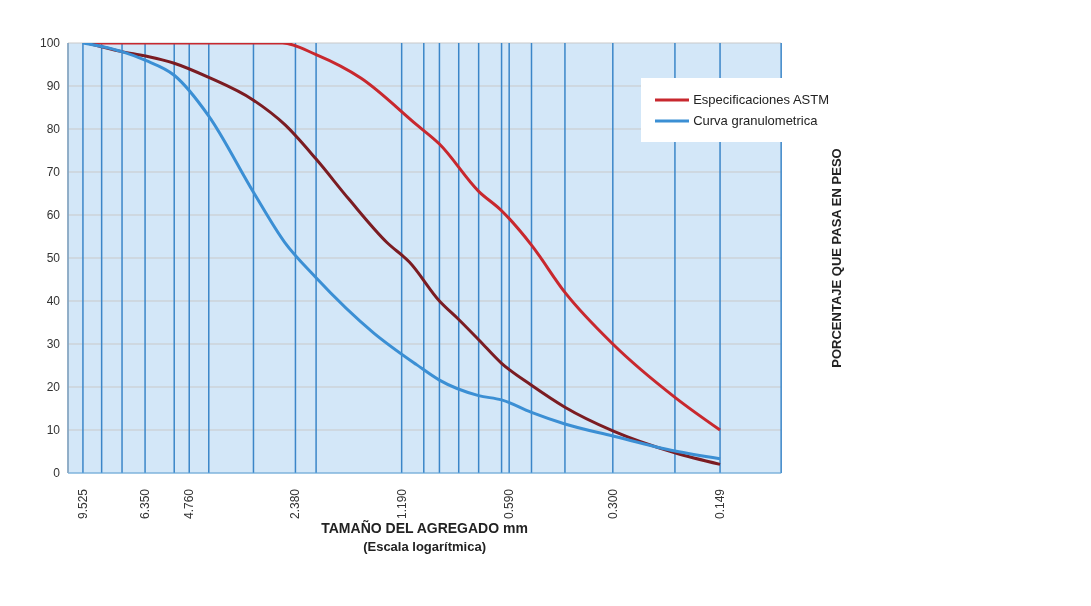 This screenshot has height=606, width=1091. Describe the element at coordinates (53, 344) in the screenshot. I see `y-tick-label: 30` at that location.